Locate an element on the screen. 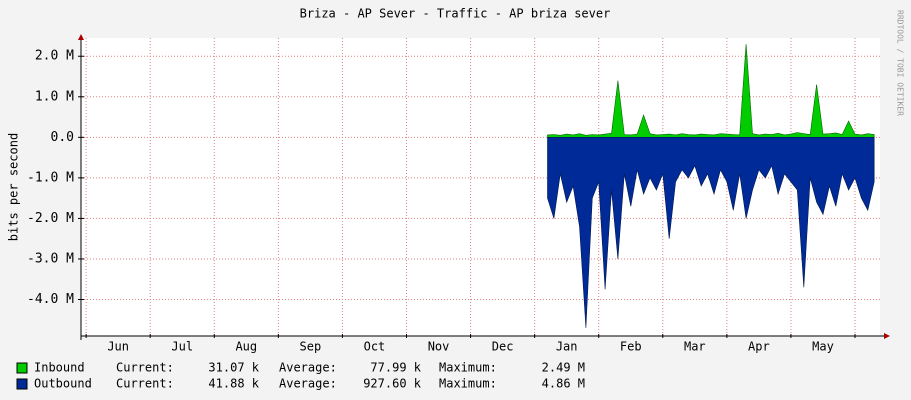 This screenshot has width=911, height=400. x-tick-label: Mar is located at coordinates (695, 347).